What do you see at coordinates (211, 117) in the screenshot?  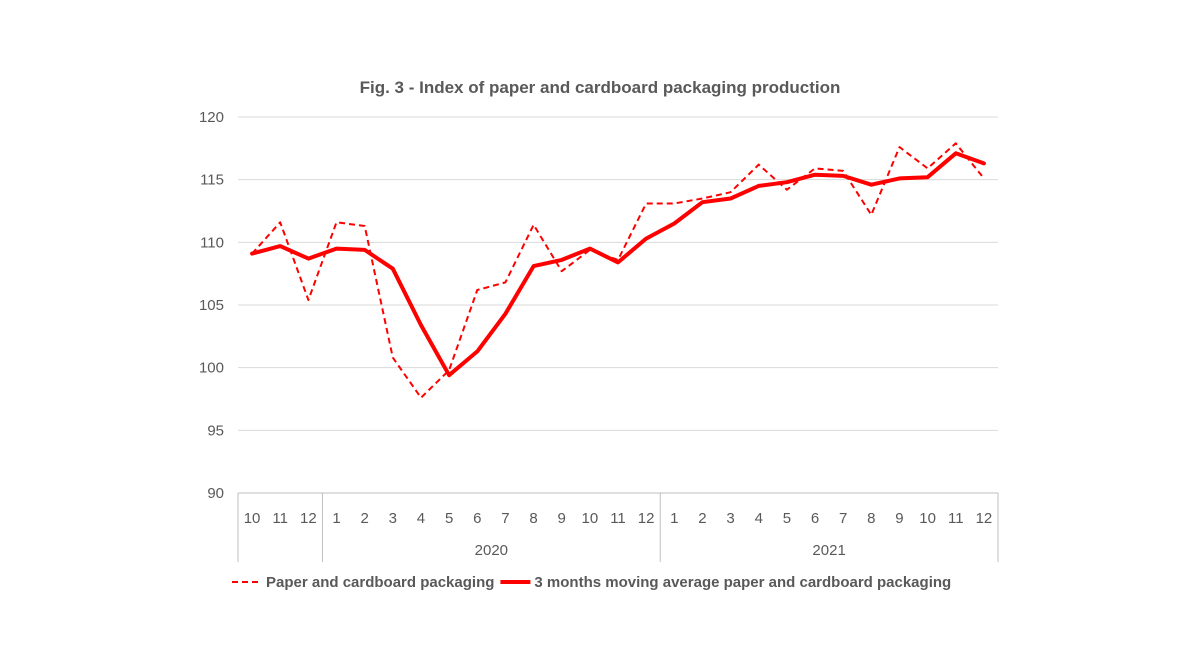 I see `y-tick-label: 120` at bounding box center [211, 117].